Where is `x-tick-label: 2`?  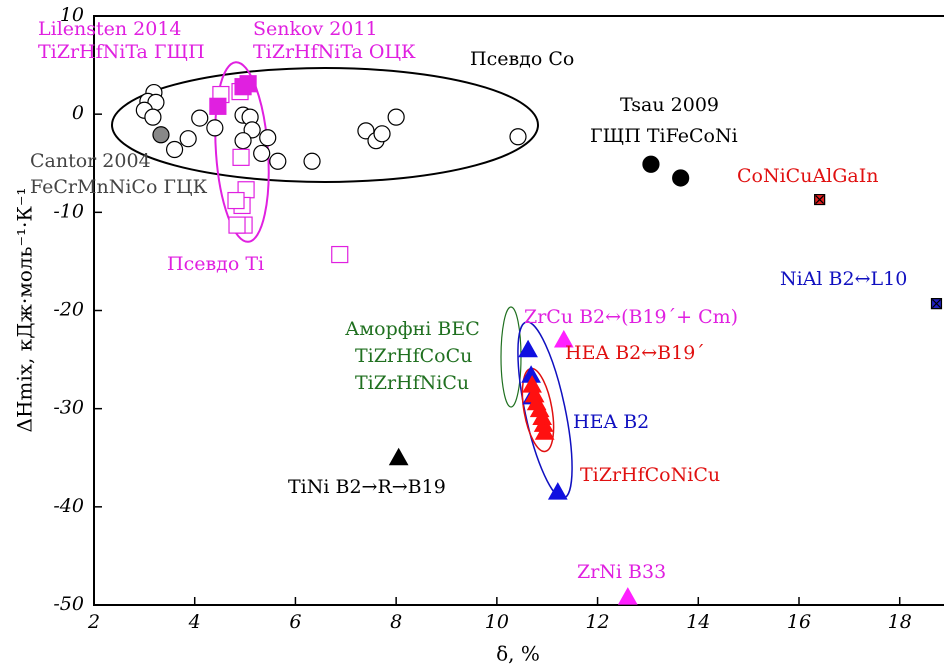
x-tick-label: 2 is located at coordinates (93, 622).